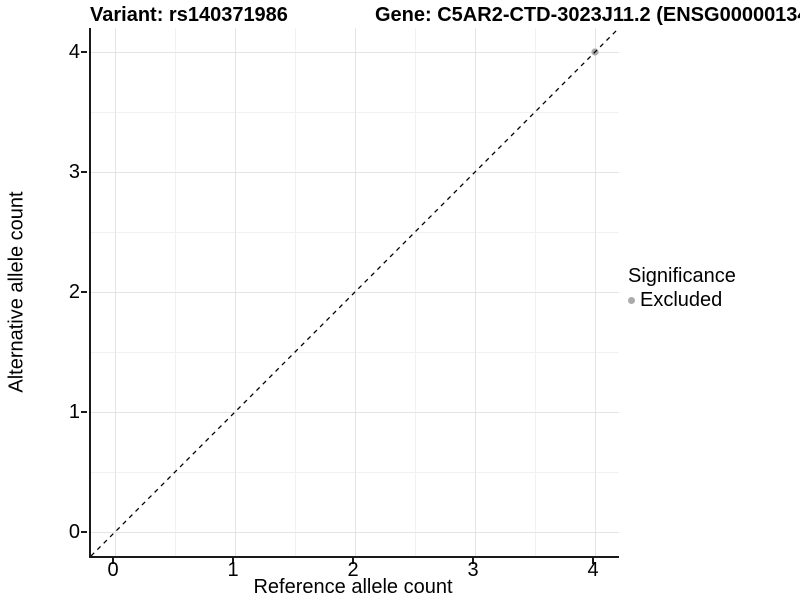 This screenshot has height=600, width=800. Describe the element at coordinates (682, 288) in the screenshot. I see `legend: Significance Excluded` at that location.